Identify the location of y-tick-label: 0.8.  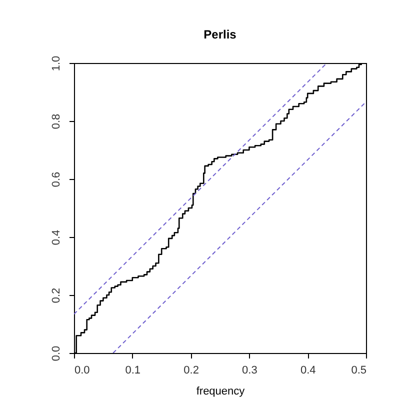
(56, 122).